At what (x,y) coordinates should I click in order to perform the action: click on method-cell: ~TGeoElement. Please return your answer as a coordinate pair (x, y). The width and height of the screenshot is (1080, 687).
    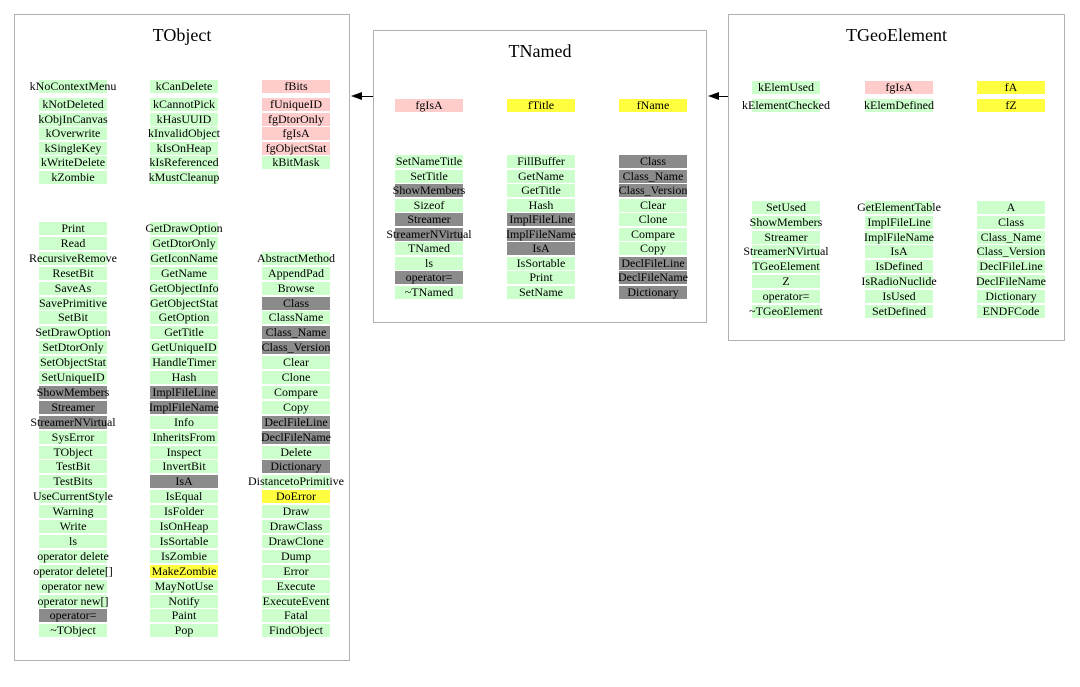
    Looking at the image, I should click on (786, 310).